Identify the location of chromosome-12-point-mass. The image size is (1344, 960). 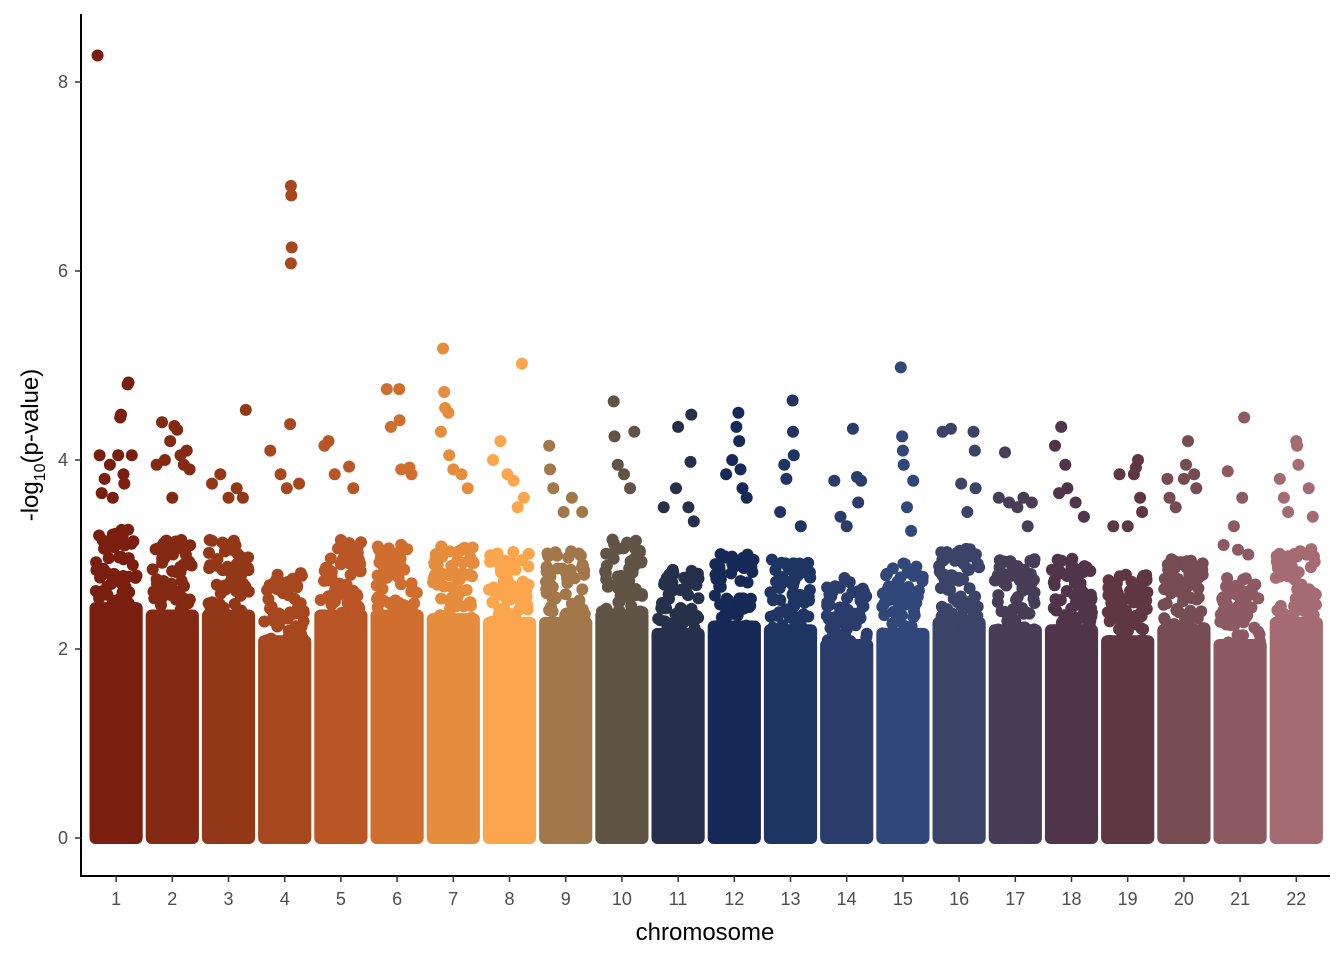
(734, 732).